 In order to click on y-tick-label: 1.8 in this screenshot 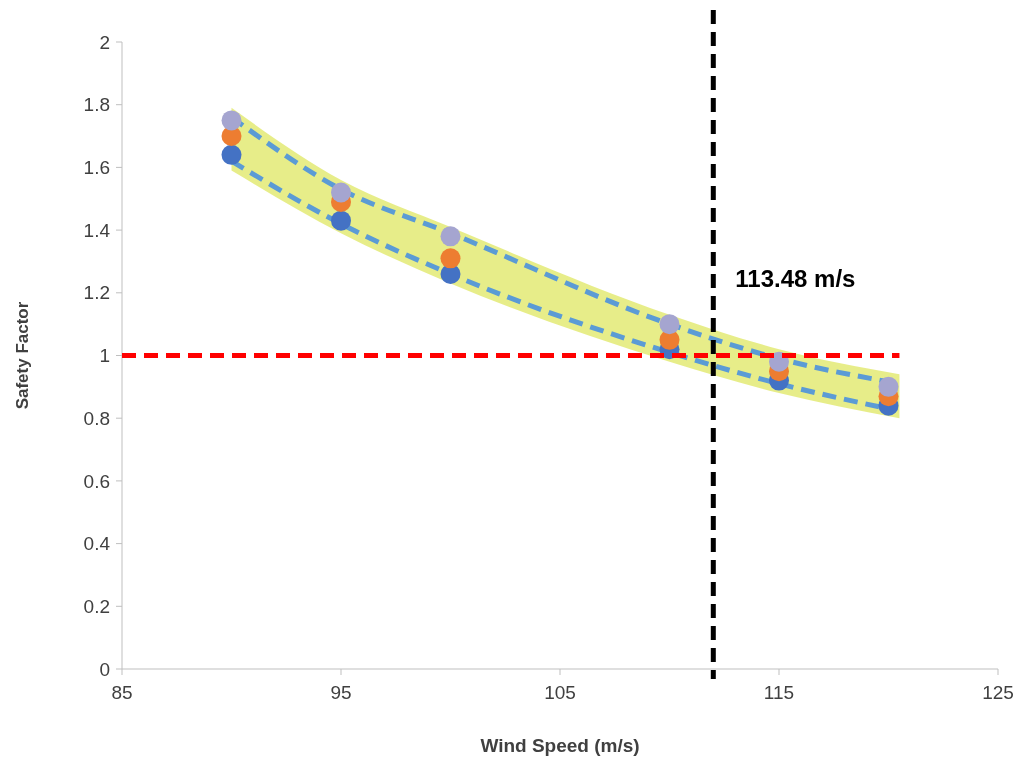, I will do `click(96, 105)`.